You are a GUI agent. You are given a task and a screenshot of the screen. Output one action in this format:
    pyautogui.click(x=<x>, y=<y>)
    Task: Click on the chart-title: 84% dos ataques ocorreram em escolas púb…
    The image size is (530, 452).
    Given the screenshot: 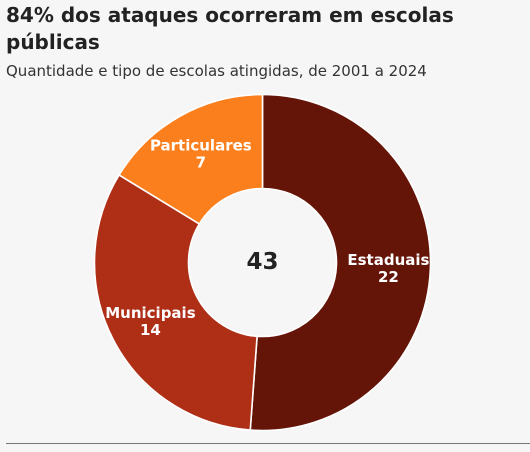 What is the action you would take?
    pyautogui.click(x=230, y=28)
    